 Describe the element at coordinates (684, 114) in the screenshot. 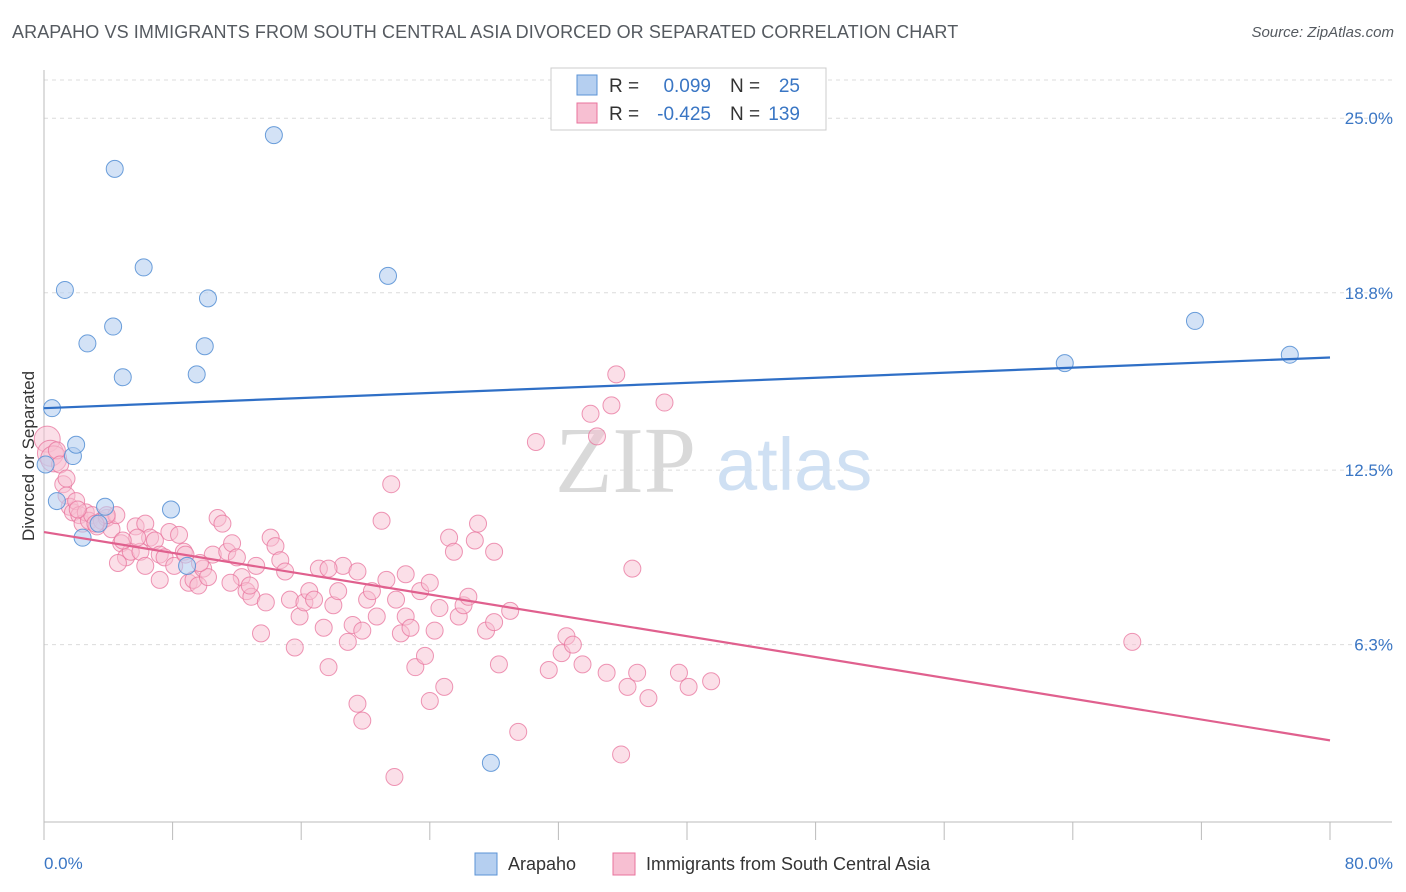

I see `legend-r-value-2: -0.425` at that location.